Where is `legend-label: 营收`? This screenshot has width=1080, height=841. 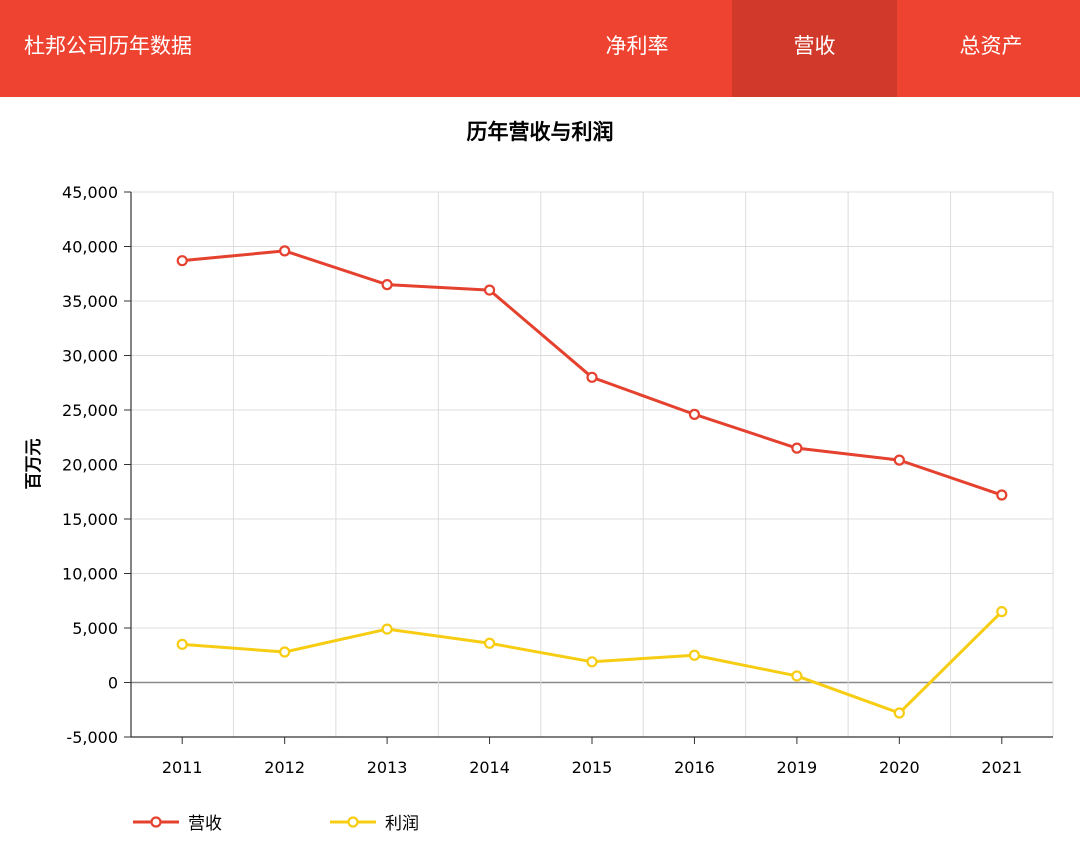
legend-label: 营收 is located at coordinates (205, 824).